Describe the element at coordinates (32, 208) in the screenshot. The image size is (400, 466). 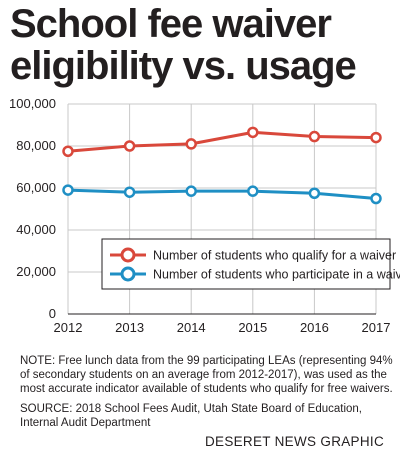
I see `y-axis-ticks: 0 20,000 40,000 60,000 80,000 100,000` at that location.